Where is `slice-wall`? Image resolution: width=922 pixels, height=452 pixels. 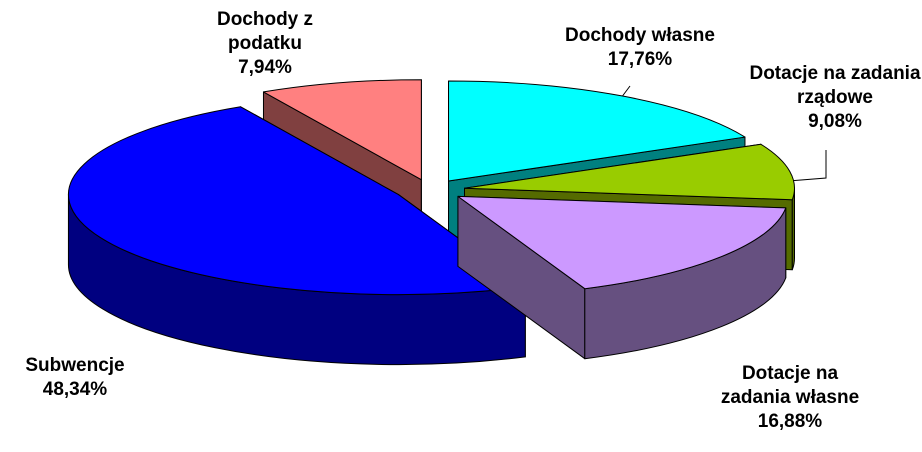
slice-wall is located at coordinates (793, 229).